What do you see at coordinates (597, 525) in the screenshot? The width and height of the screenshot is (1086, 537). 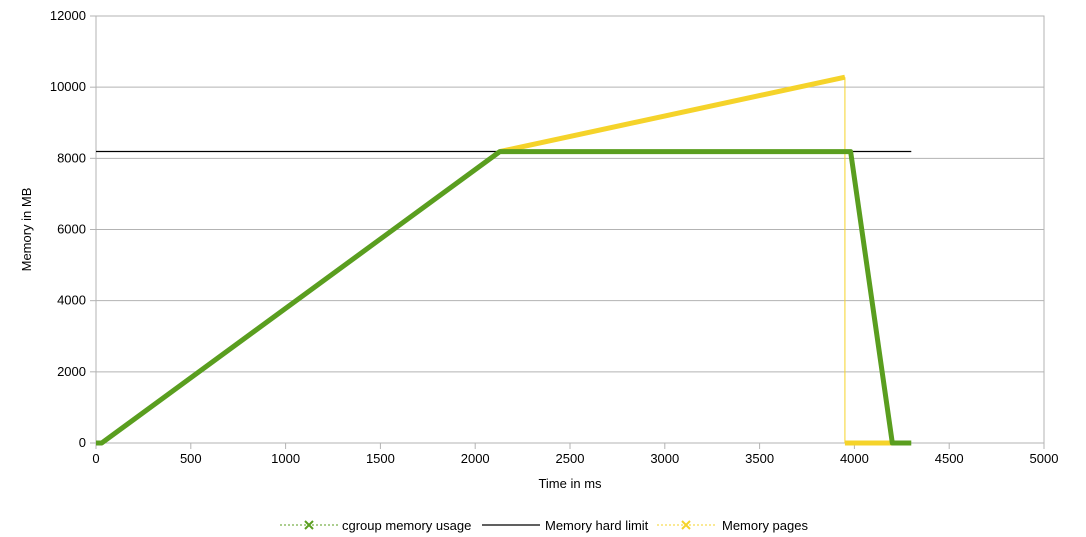 I see `legend-label: Memory hard limit` at bounding box center [597, 525].